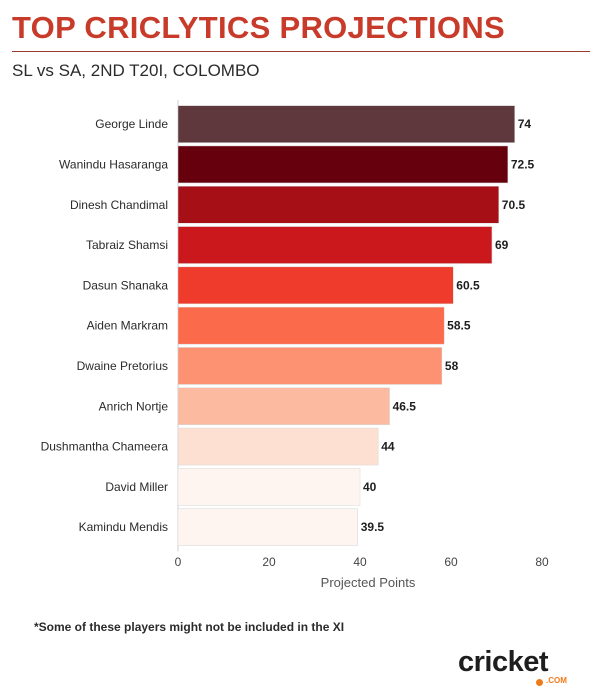 The image size is (600, 697). What do you see at coordinates (126, 285) in the screenshot?
I see `category-label: Dasun Shanaka` at bounding box center [126, 285].